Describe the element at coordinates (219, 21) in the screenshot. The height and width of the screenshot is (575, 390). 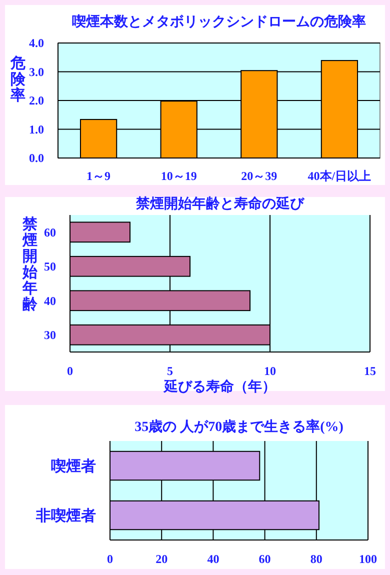
I see `chart-title: 喫煙本数とメタボリックシンドロームの危険率` at that location.